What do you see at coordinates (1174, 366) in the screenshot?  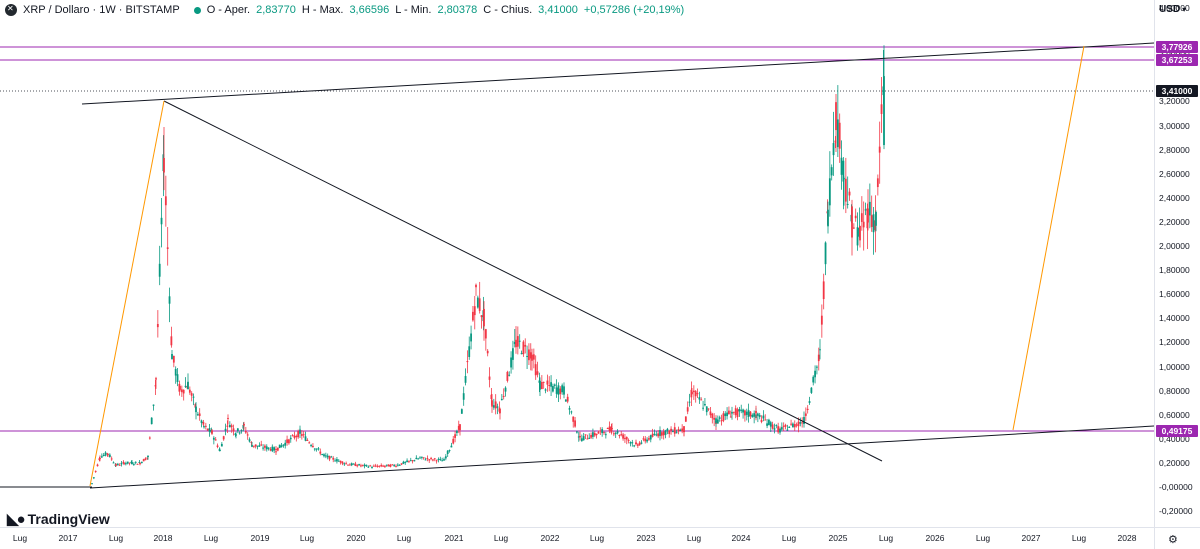 I see `price-tick-label: 1,00000` at bounding box center [1174, 366].